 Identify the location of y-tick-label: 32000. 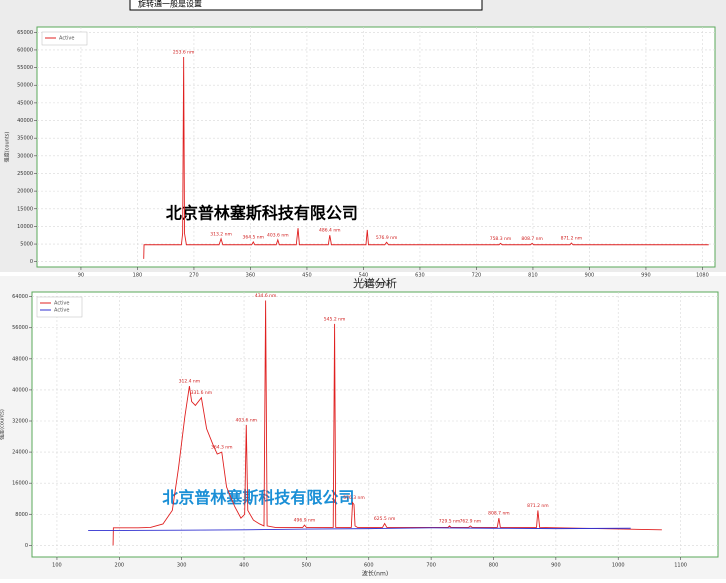
(20, 422).